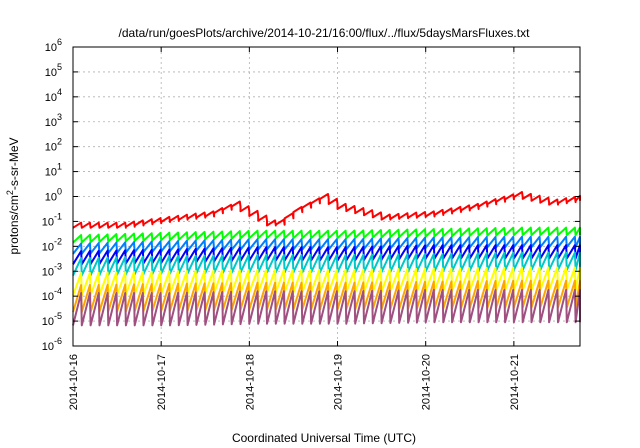  What do you see at coordinates (324, 438) in the screenshot?
I see `x-axis-label: Coordinated Universal Time (UTC)` at bounding box center [324, 438].